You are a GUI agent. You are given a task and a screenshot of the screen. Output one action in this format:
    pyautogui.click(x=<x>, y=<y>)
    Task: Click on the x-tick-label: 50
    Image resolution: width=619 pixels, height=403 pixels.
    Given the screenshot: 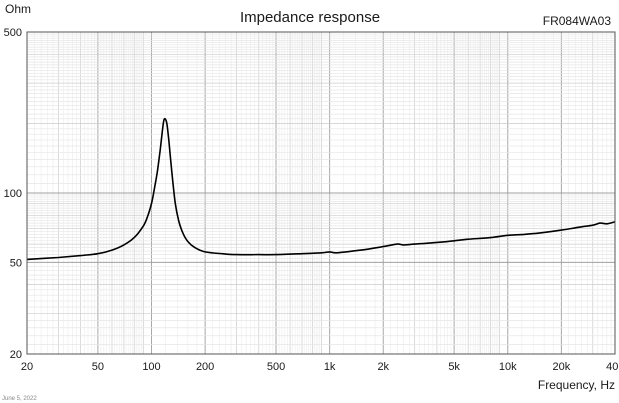 What is the action you would take?
    pyautogui.click(x=98, y=367)
    